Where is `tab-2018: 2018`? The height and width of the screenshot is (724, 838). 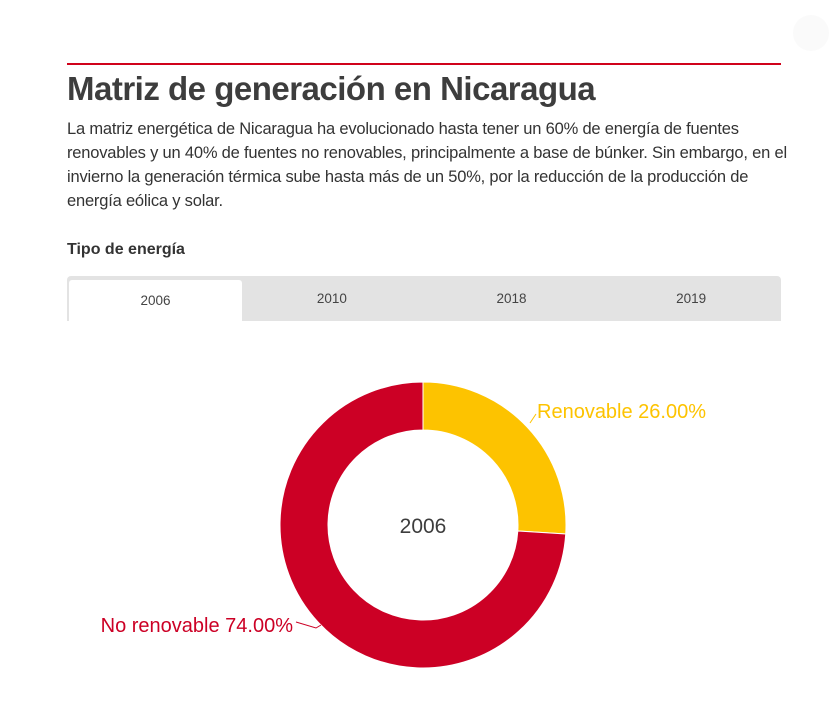 tab-2018: 2018 is located at coordinates (511, 298).